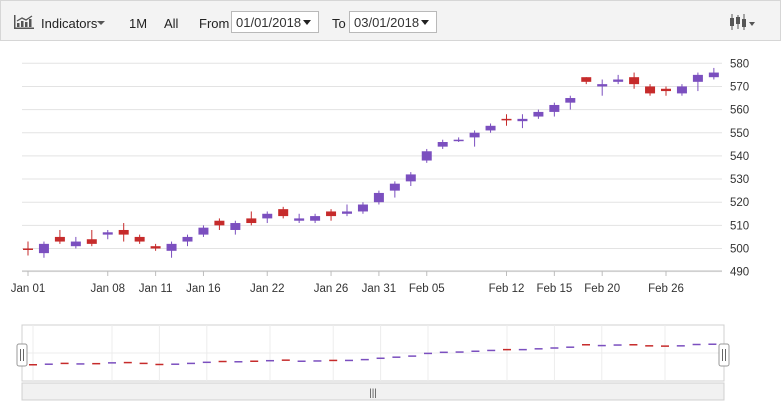 This screenshot has width=783, height=408. What do you see at coordinates (269, 22) in the screenshot?
I see `from-date-value: 01/01/2018` at bounding box center [269, 22].